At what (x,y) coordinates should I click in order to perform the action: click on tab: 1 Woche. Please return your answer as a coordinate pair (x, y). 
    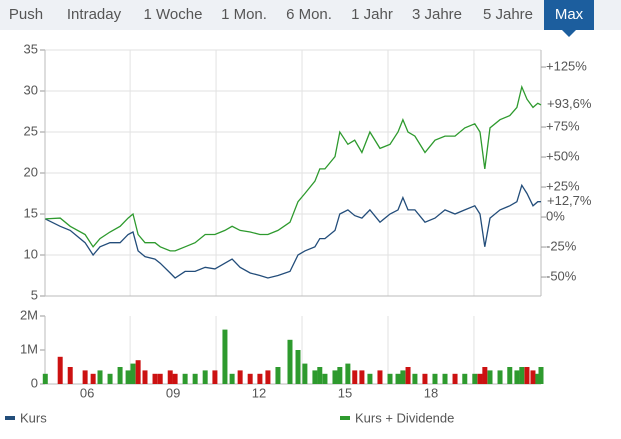
    Looking at the image, I should click on (173, 14).